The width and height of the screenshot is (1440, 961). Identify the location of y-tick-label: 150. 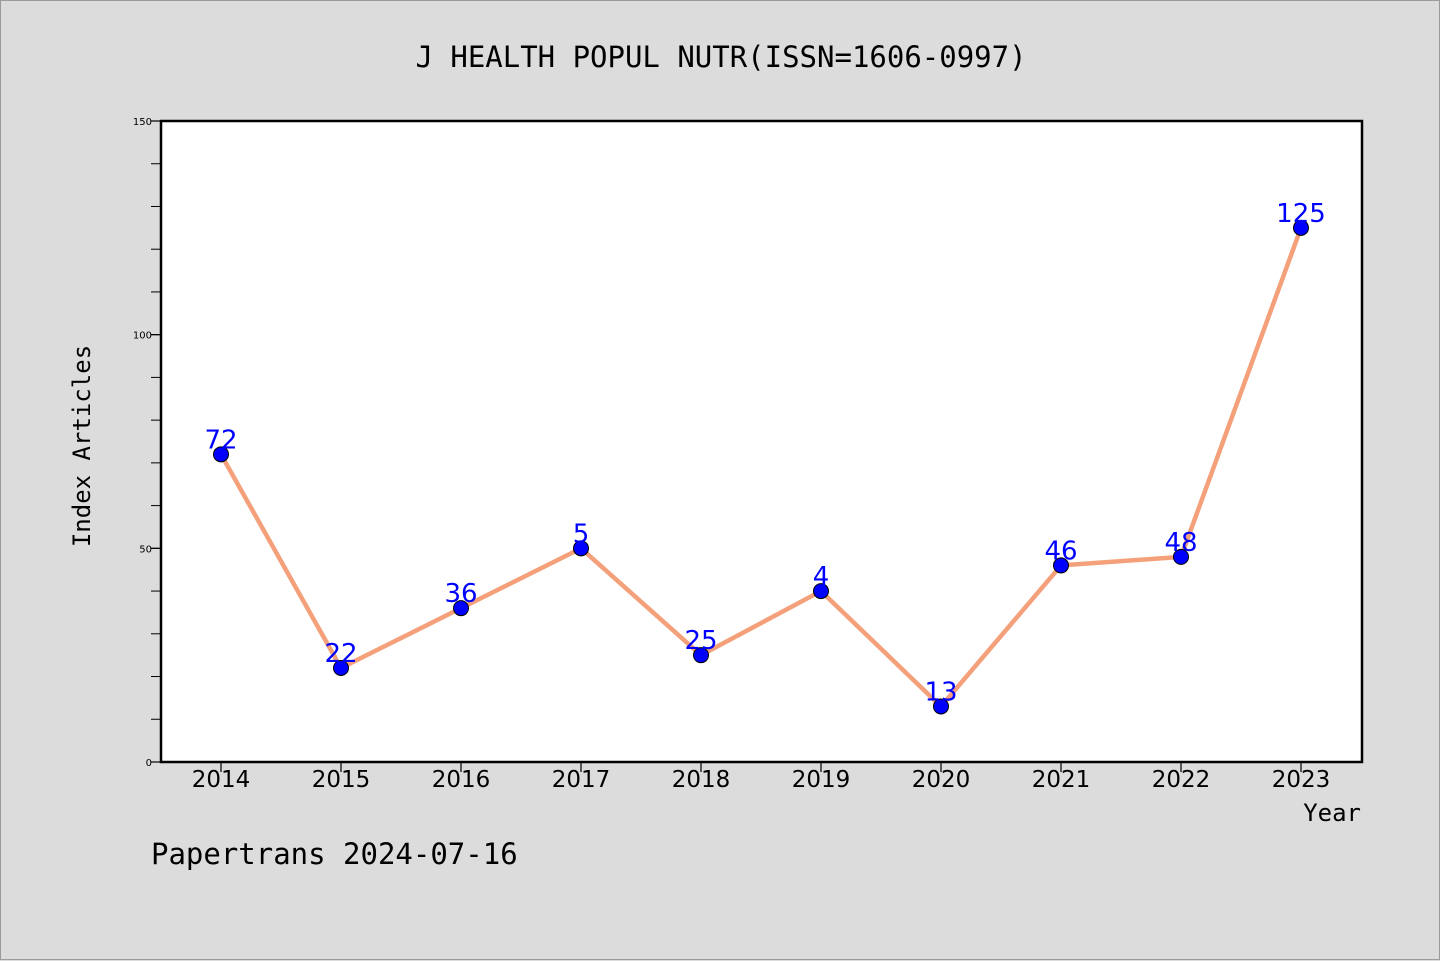
(142, 122).